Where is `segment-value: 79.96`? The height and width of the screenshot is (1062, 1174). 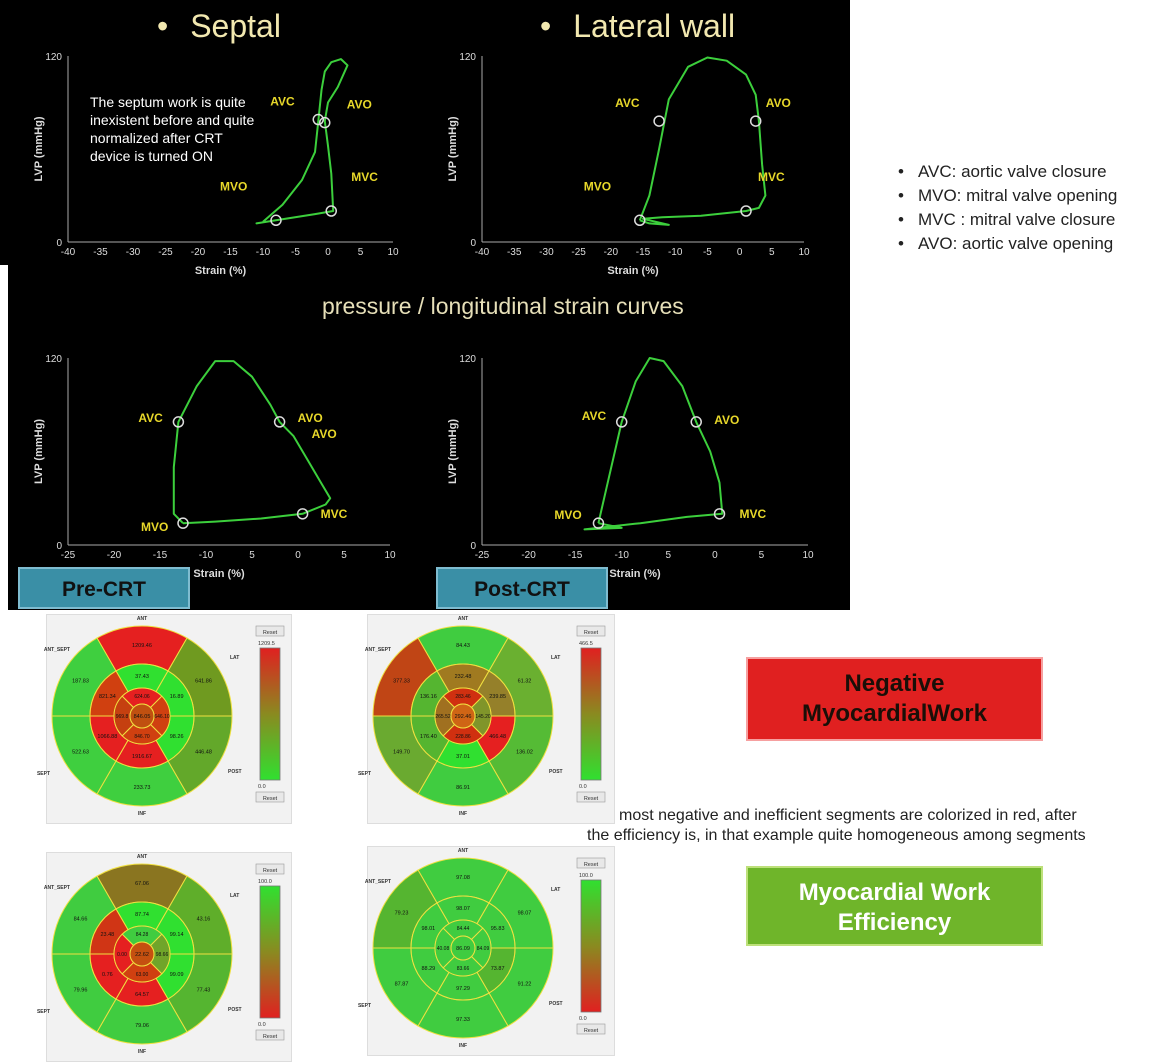
segment-value: 79.96 is located at coordinates (81, 991).